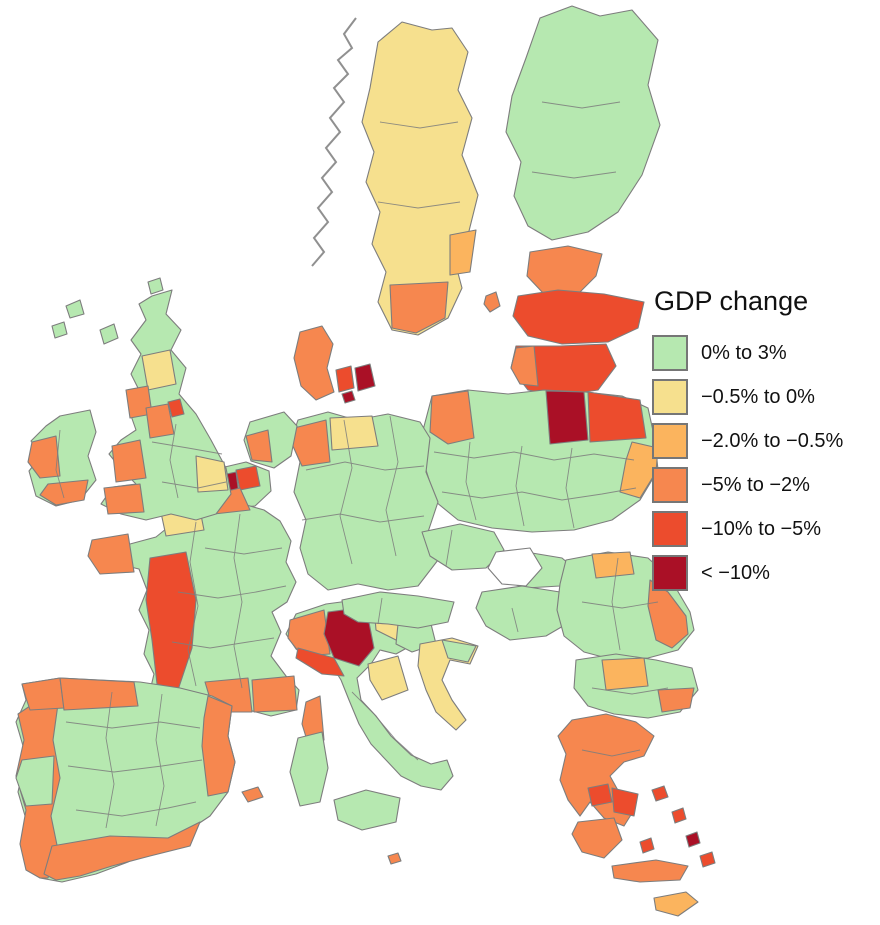 The width and height of the screenshot is (880, 925). What do you see at coordinates (252, 794) in the screenshot?
I see `region-balearics` at bounding box center [252, 794].